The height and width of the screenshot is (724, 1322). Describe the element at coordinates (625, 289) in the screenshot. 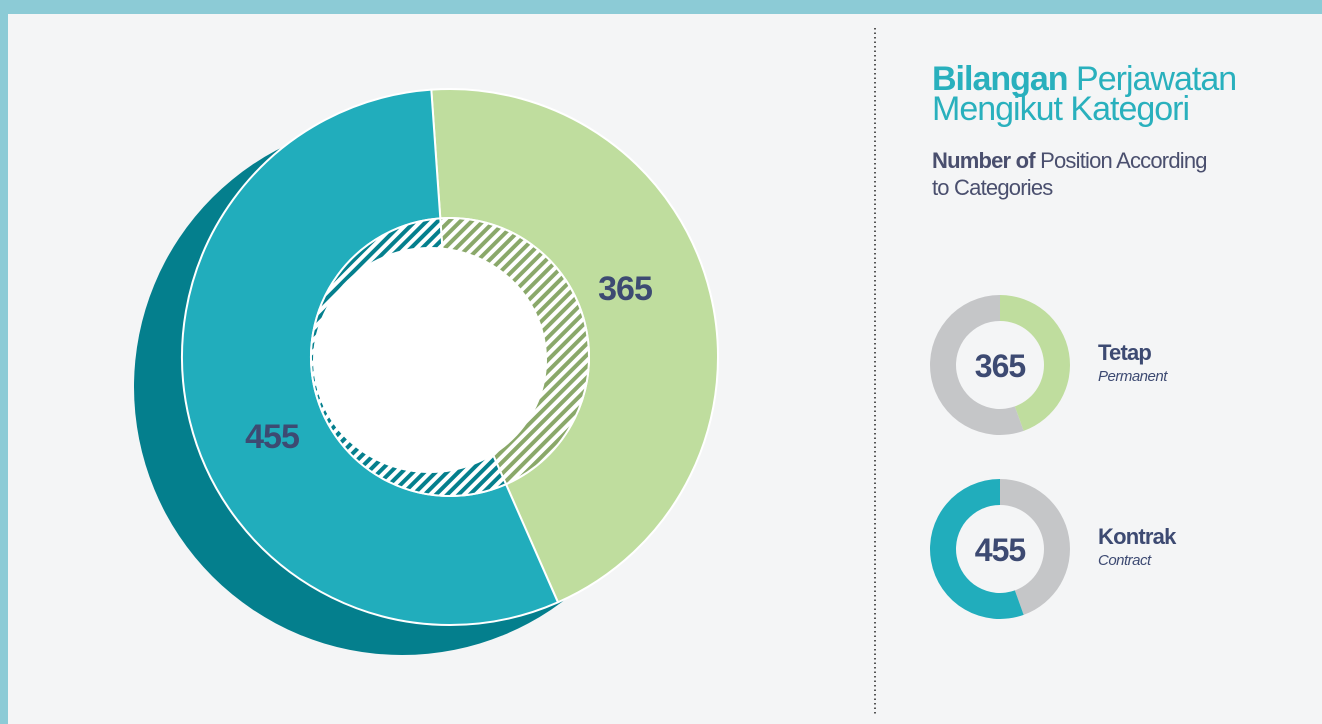

I see `value-label: 365` at that location.